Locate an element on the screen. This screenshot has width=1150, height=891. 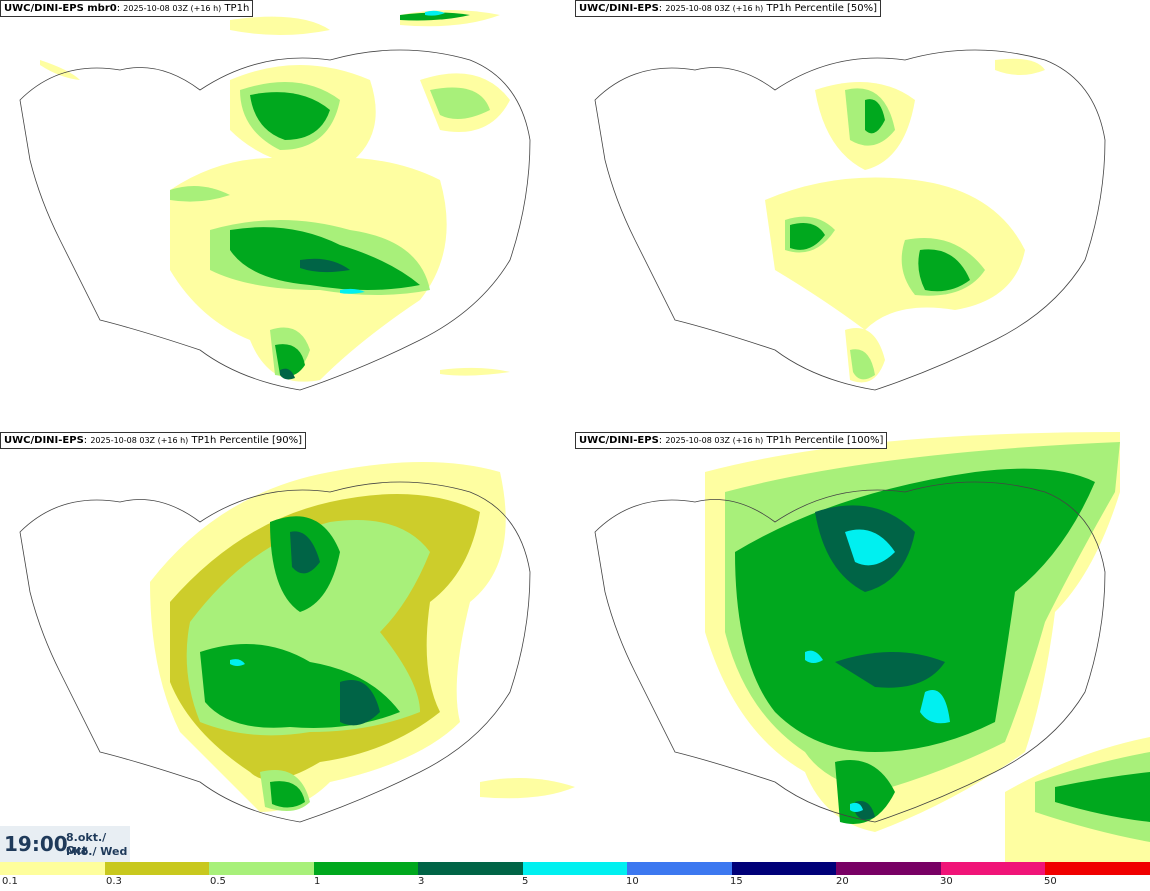
legend-tick: 0.3 is located at coordinates (114, 881).